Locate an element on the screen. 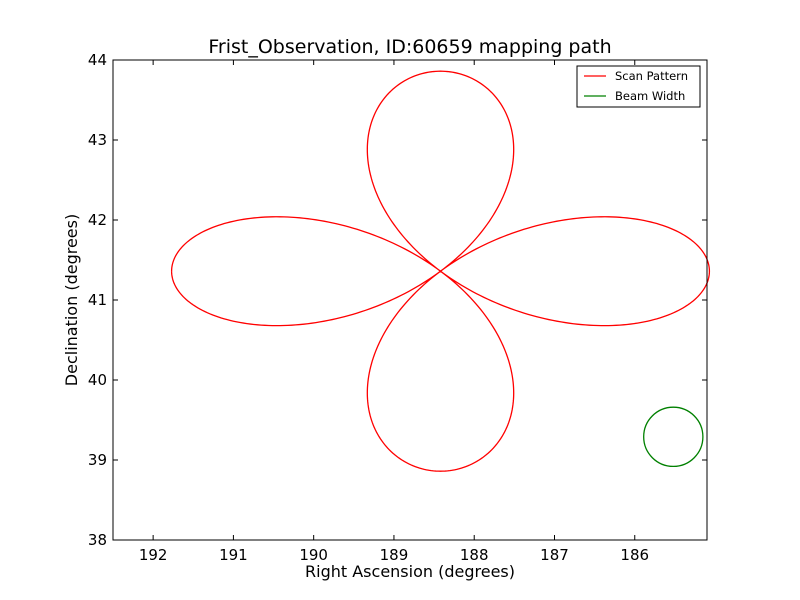  y-tick-label: 43 is located at coordinates (97, 140).